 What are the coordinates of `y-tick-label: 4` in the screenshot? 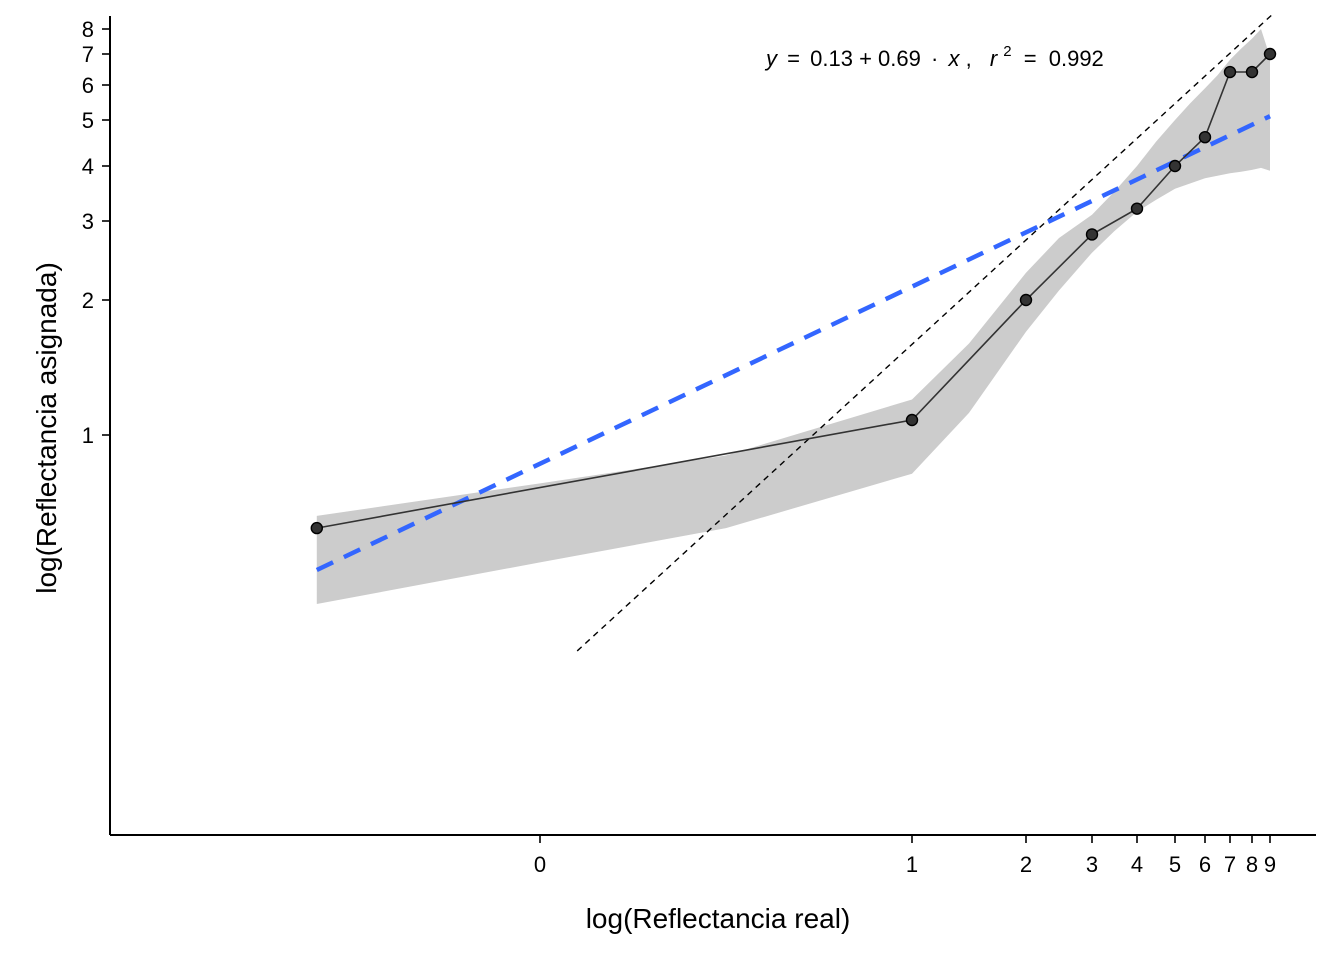 It's located at (88, 166).